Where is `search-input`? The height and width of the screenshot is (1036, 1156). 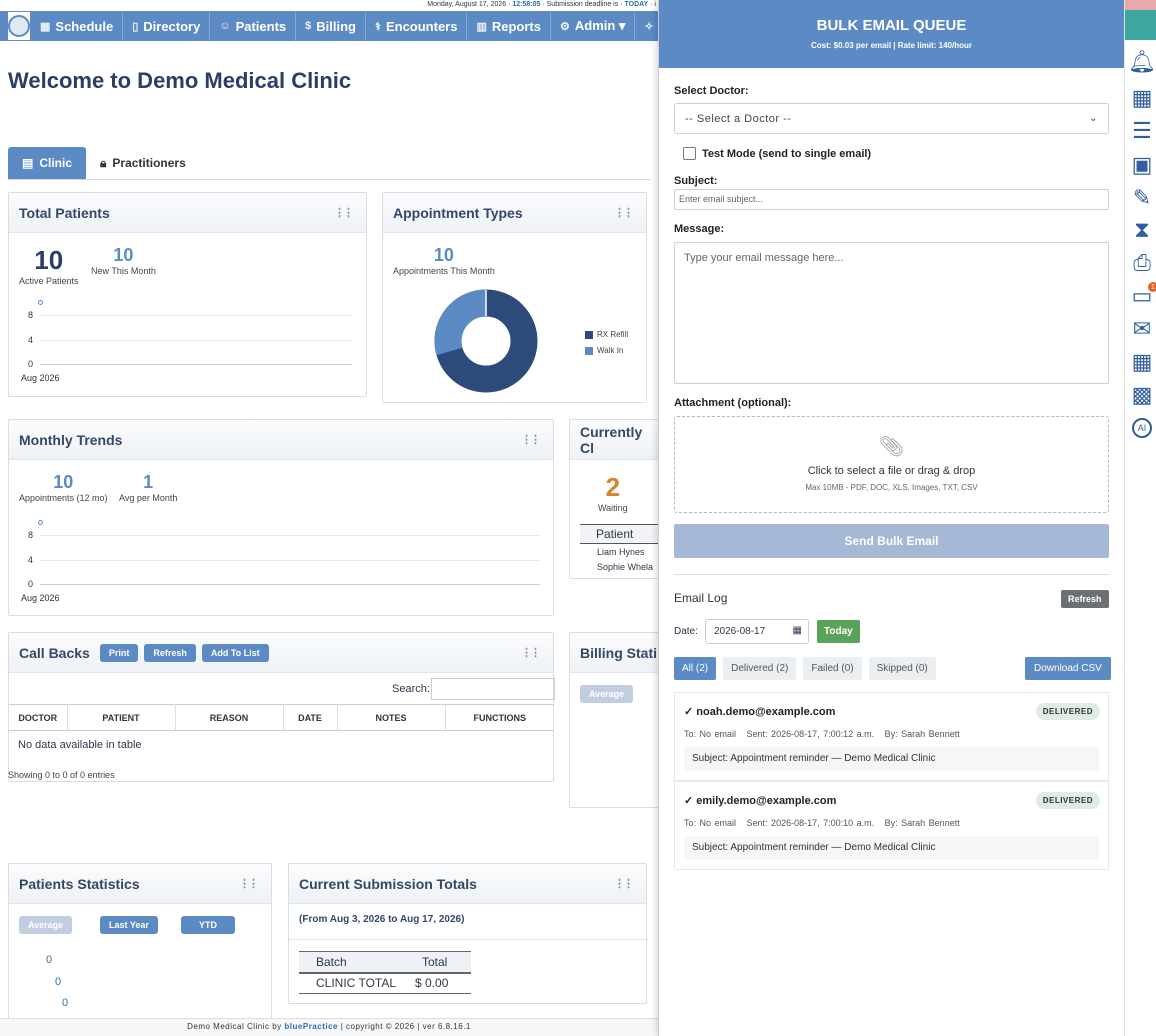
search-input is located at coordinates (493, 689).